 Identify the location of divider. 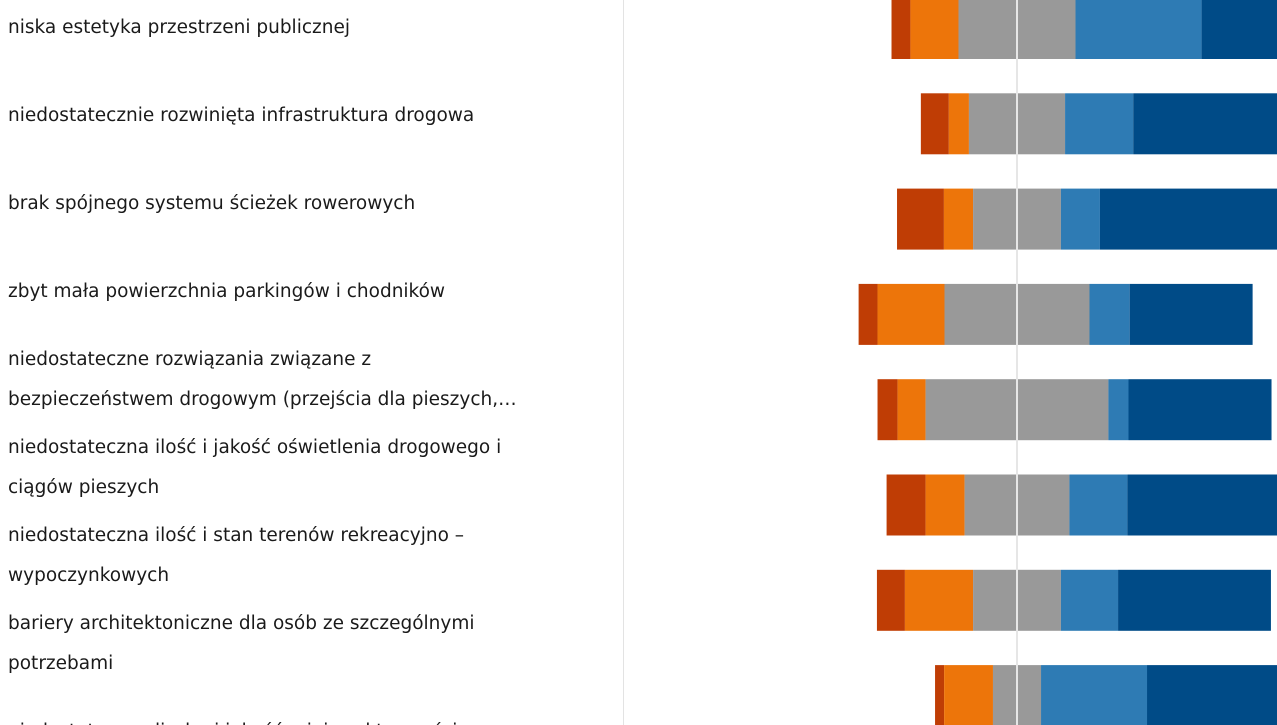
(623, 362).